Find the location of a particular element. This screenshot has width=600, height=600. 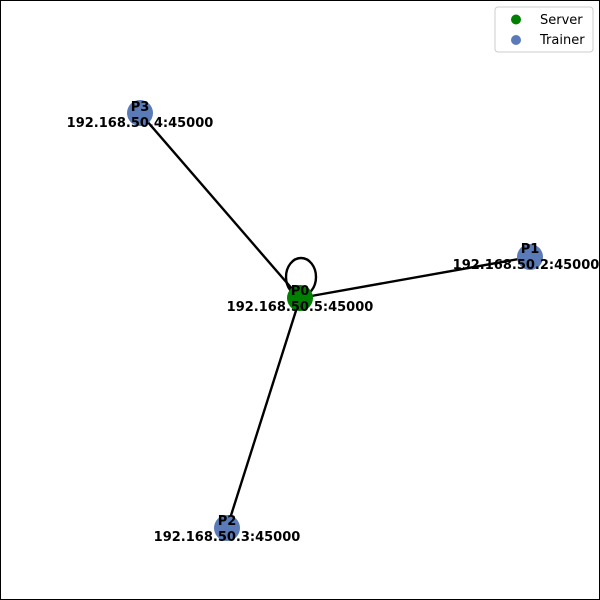

node-p3-address: 192.168.50.4:45000 is located at coordinates (140, 123).